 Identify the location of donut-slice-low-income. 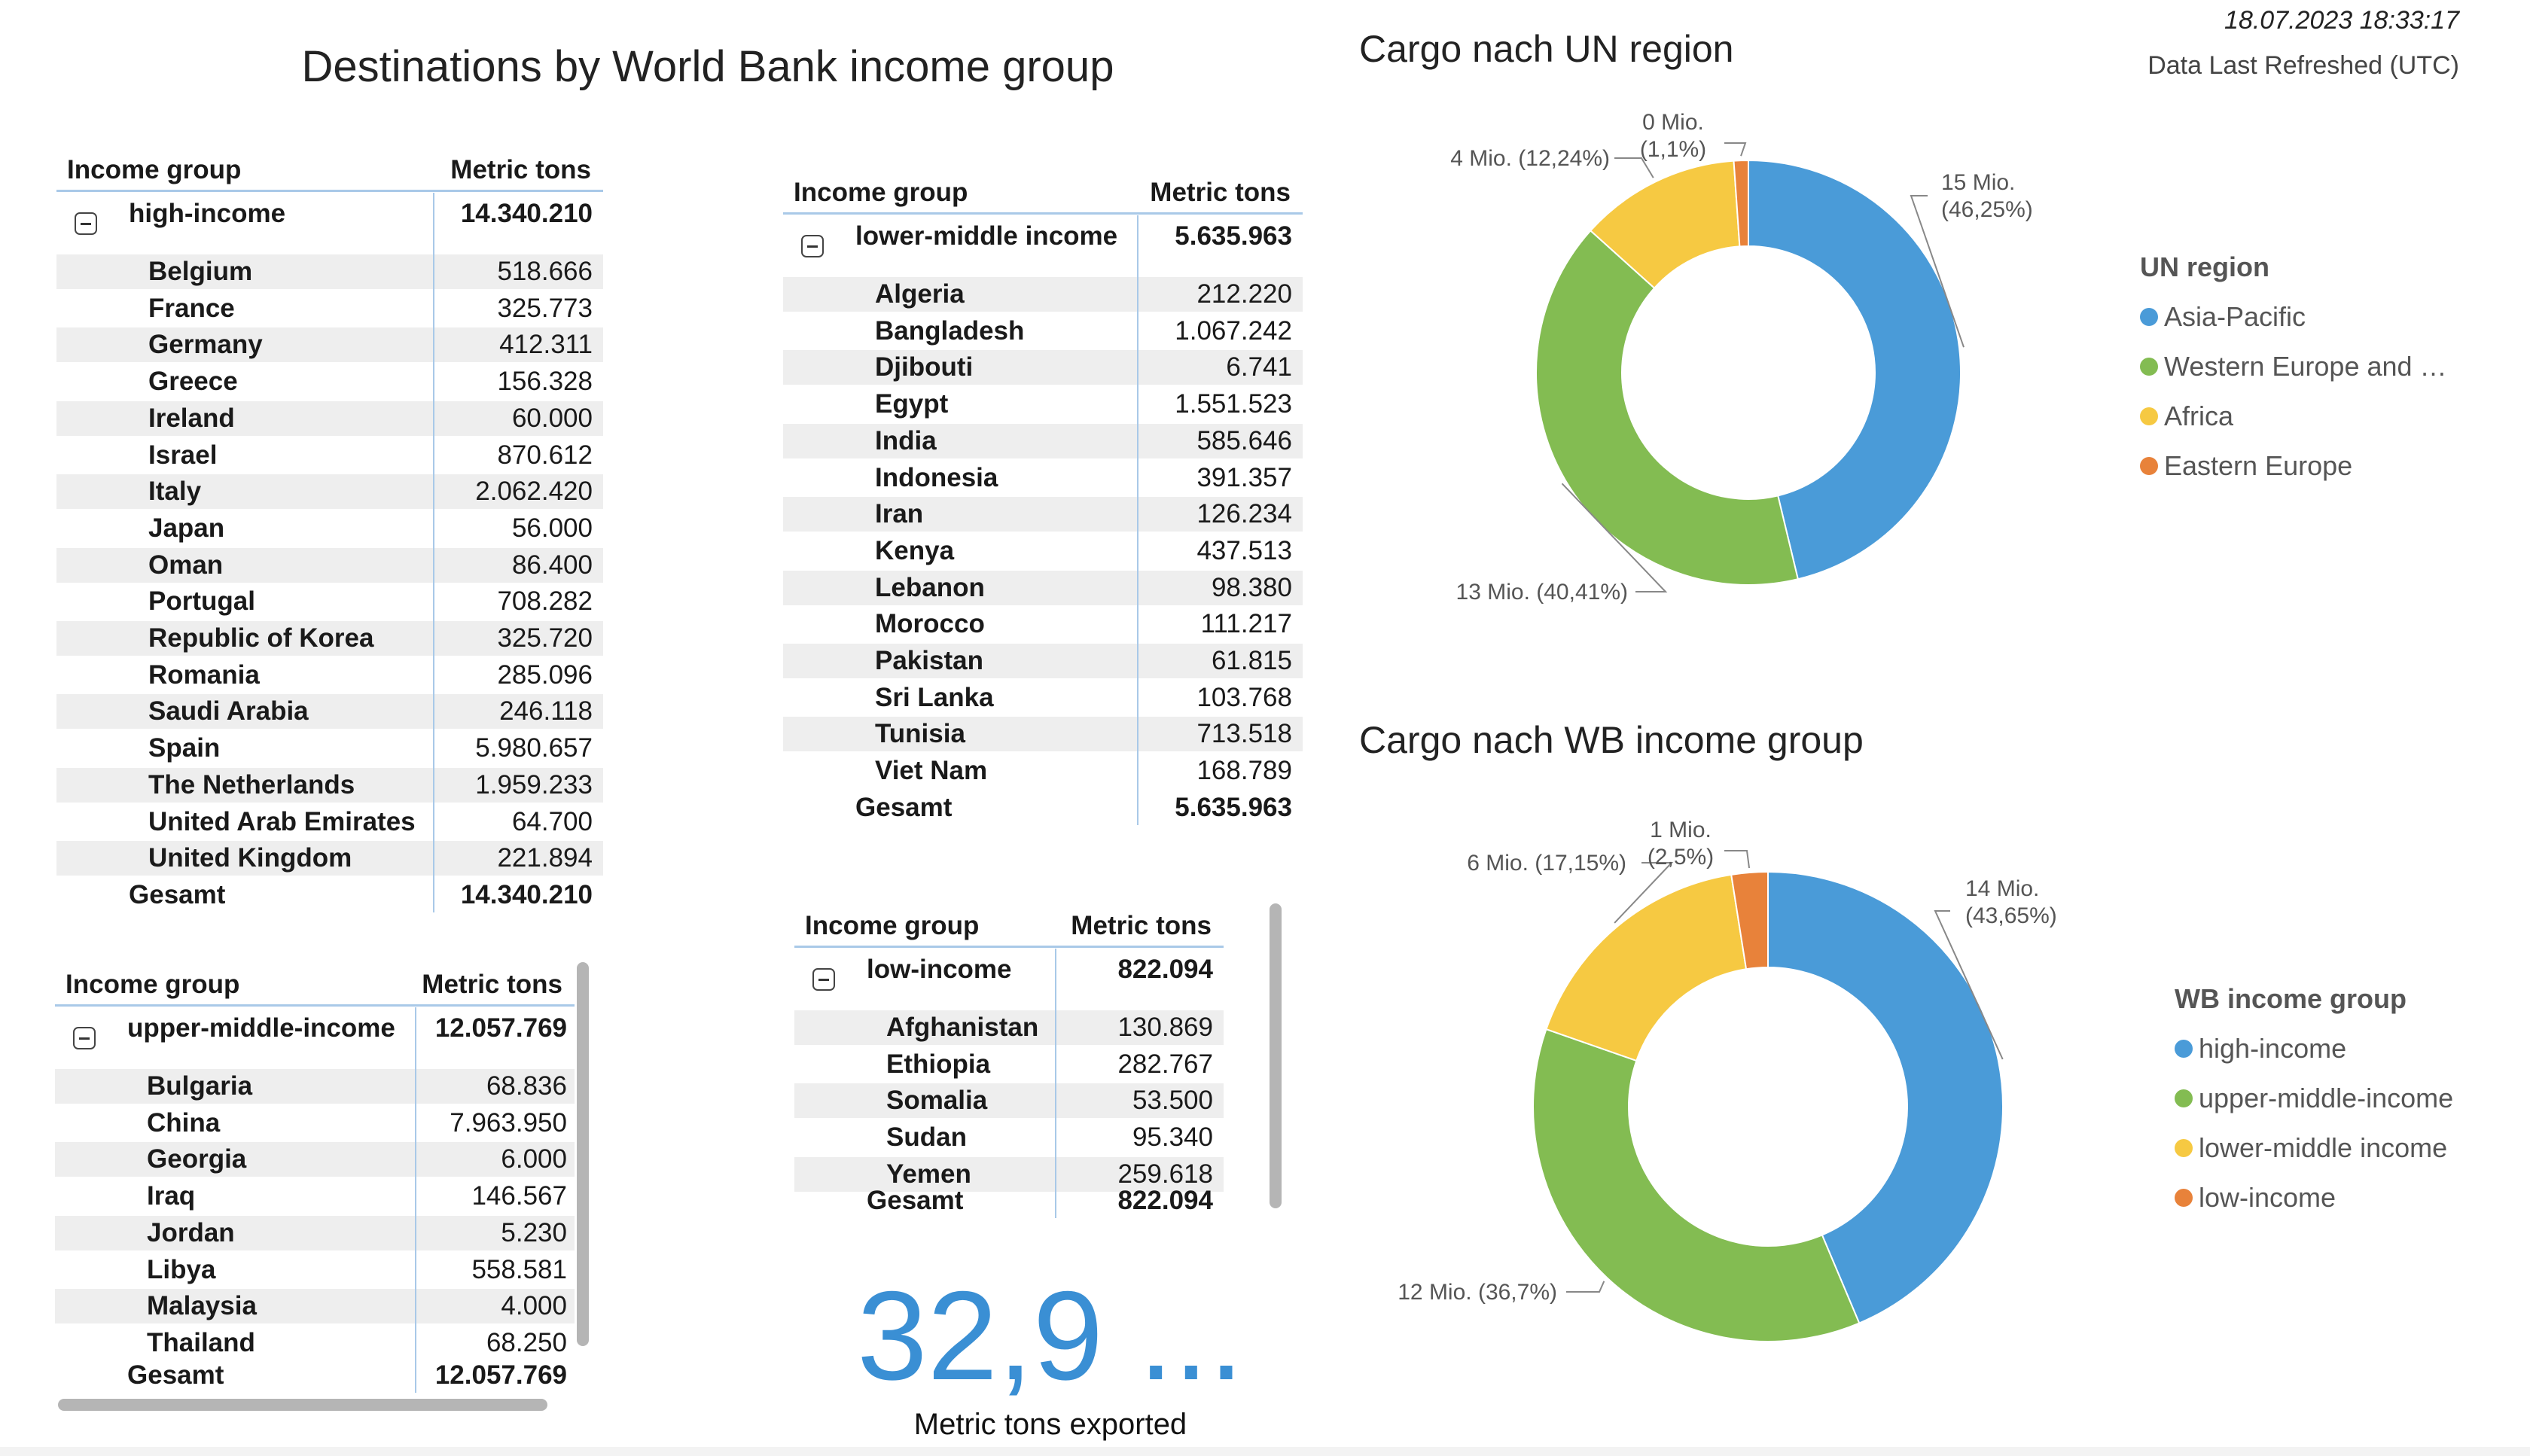
(1749, 920).